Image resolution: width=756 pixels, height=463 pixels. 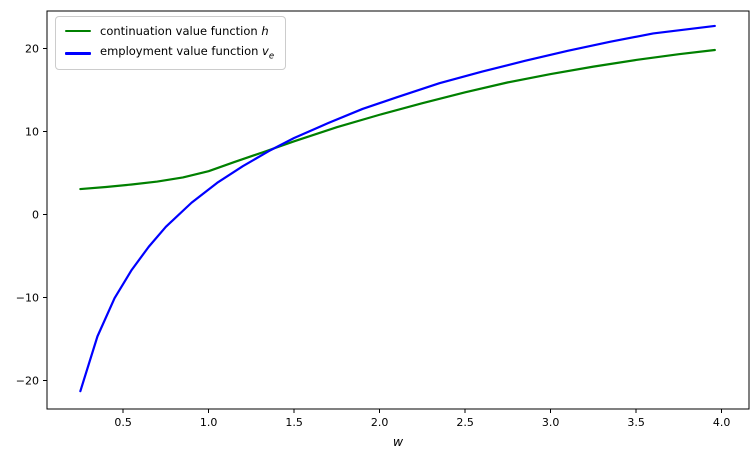 What do you see at coordinates (294, 422) in the screenshot?
I see `x-tick-label: 1.5` at bounding box center [294, 422].